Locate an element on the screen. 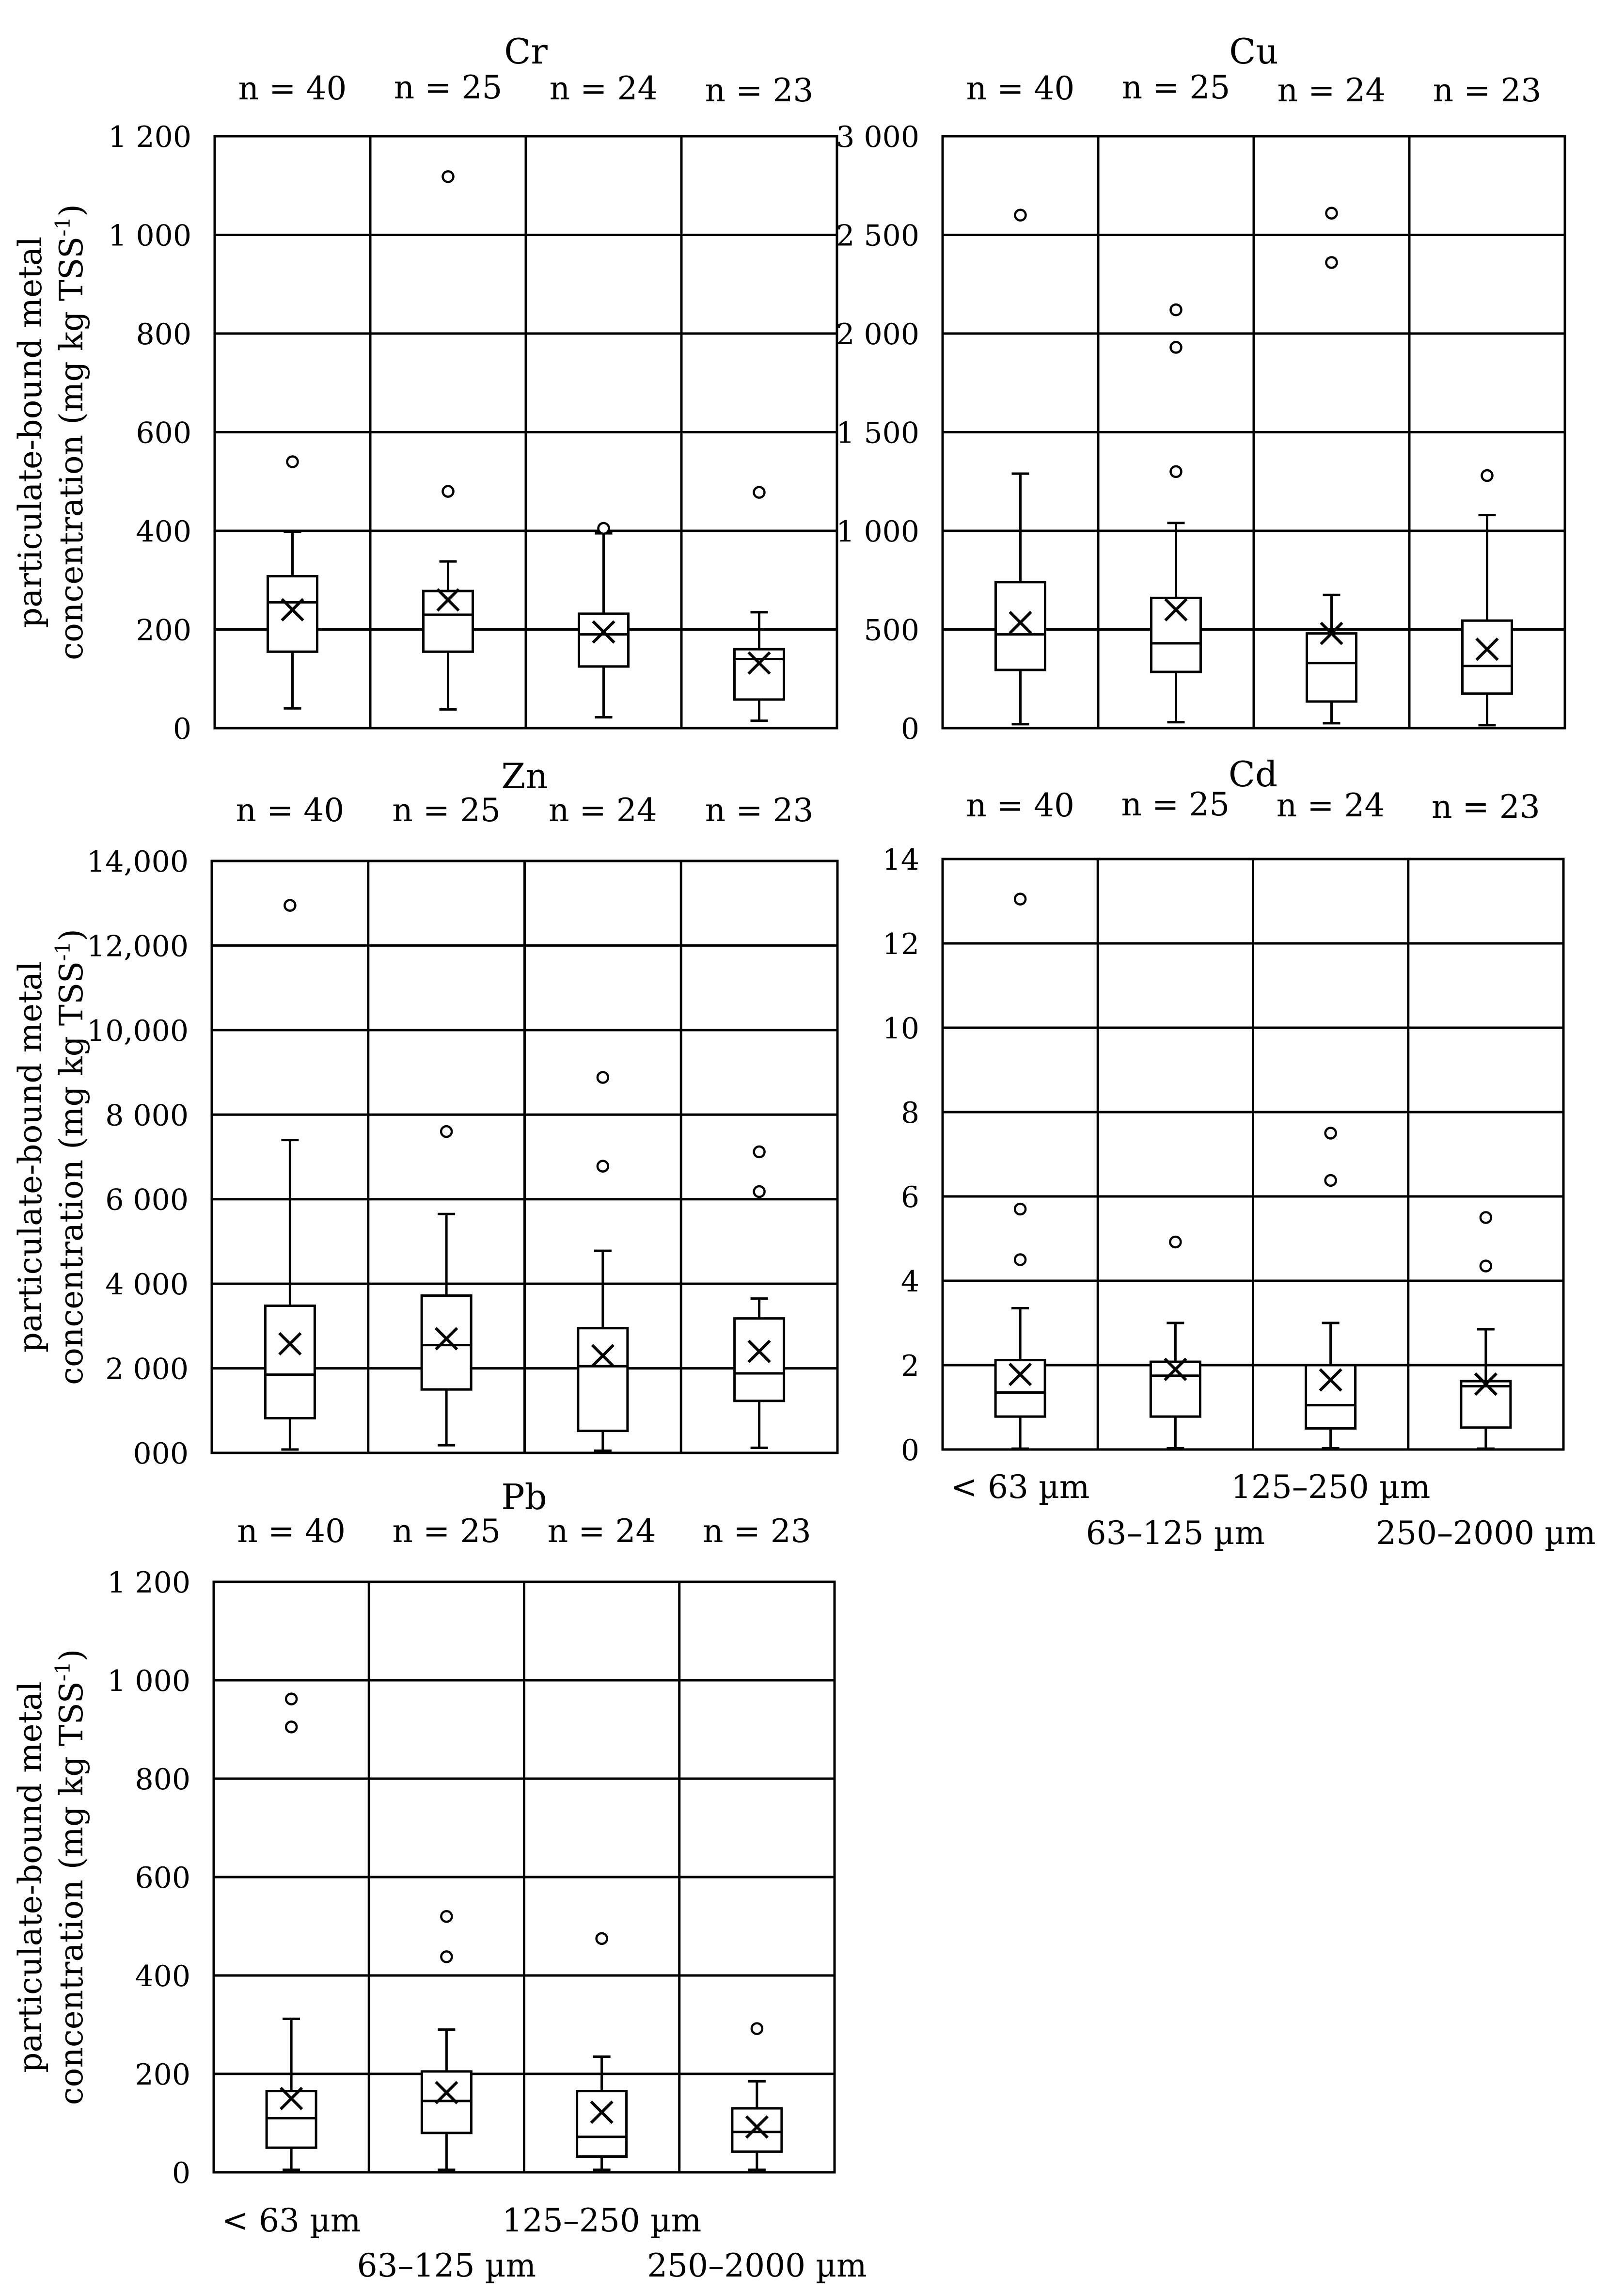 The image size is (1624, 2293). y-tick-label: 500 is located at coordinates (891, 631).